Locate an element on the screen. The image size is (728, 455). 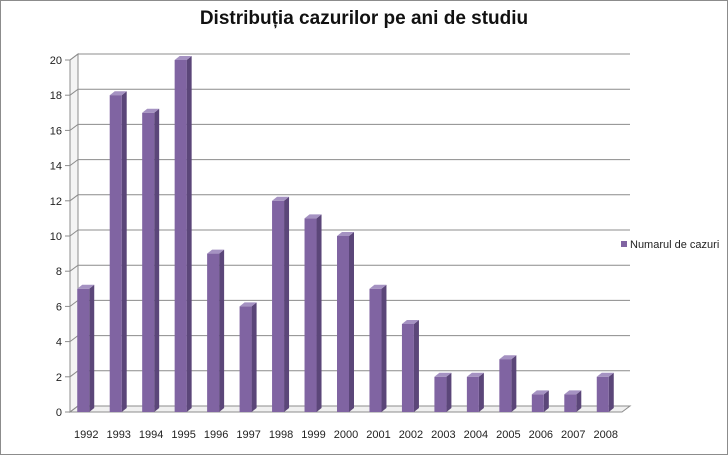
chart-title: Distribuția cazurilor pe ani de studiu is located at coordinates (364, 18).